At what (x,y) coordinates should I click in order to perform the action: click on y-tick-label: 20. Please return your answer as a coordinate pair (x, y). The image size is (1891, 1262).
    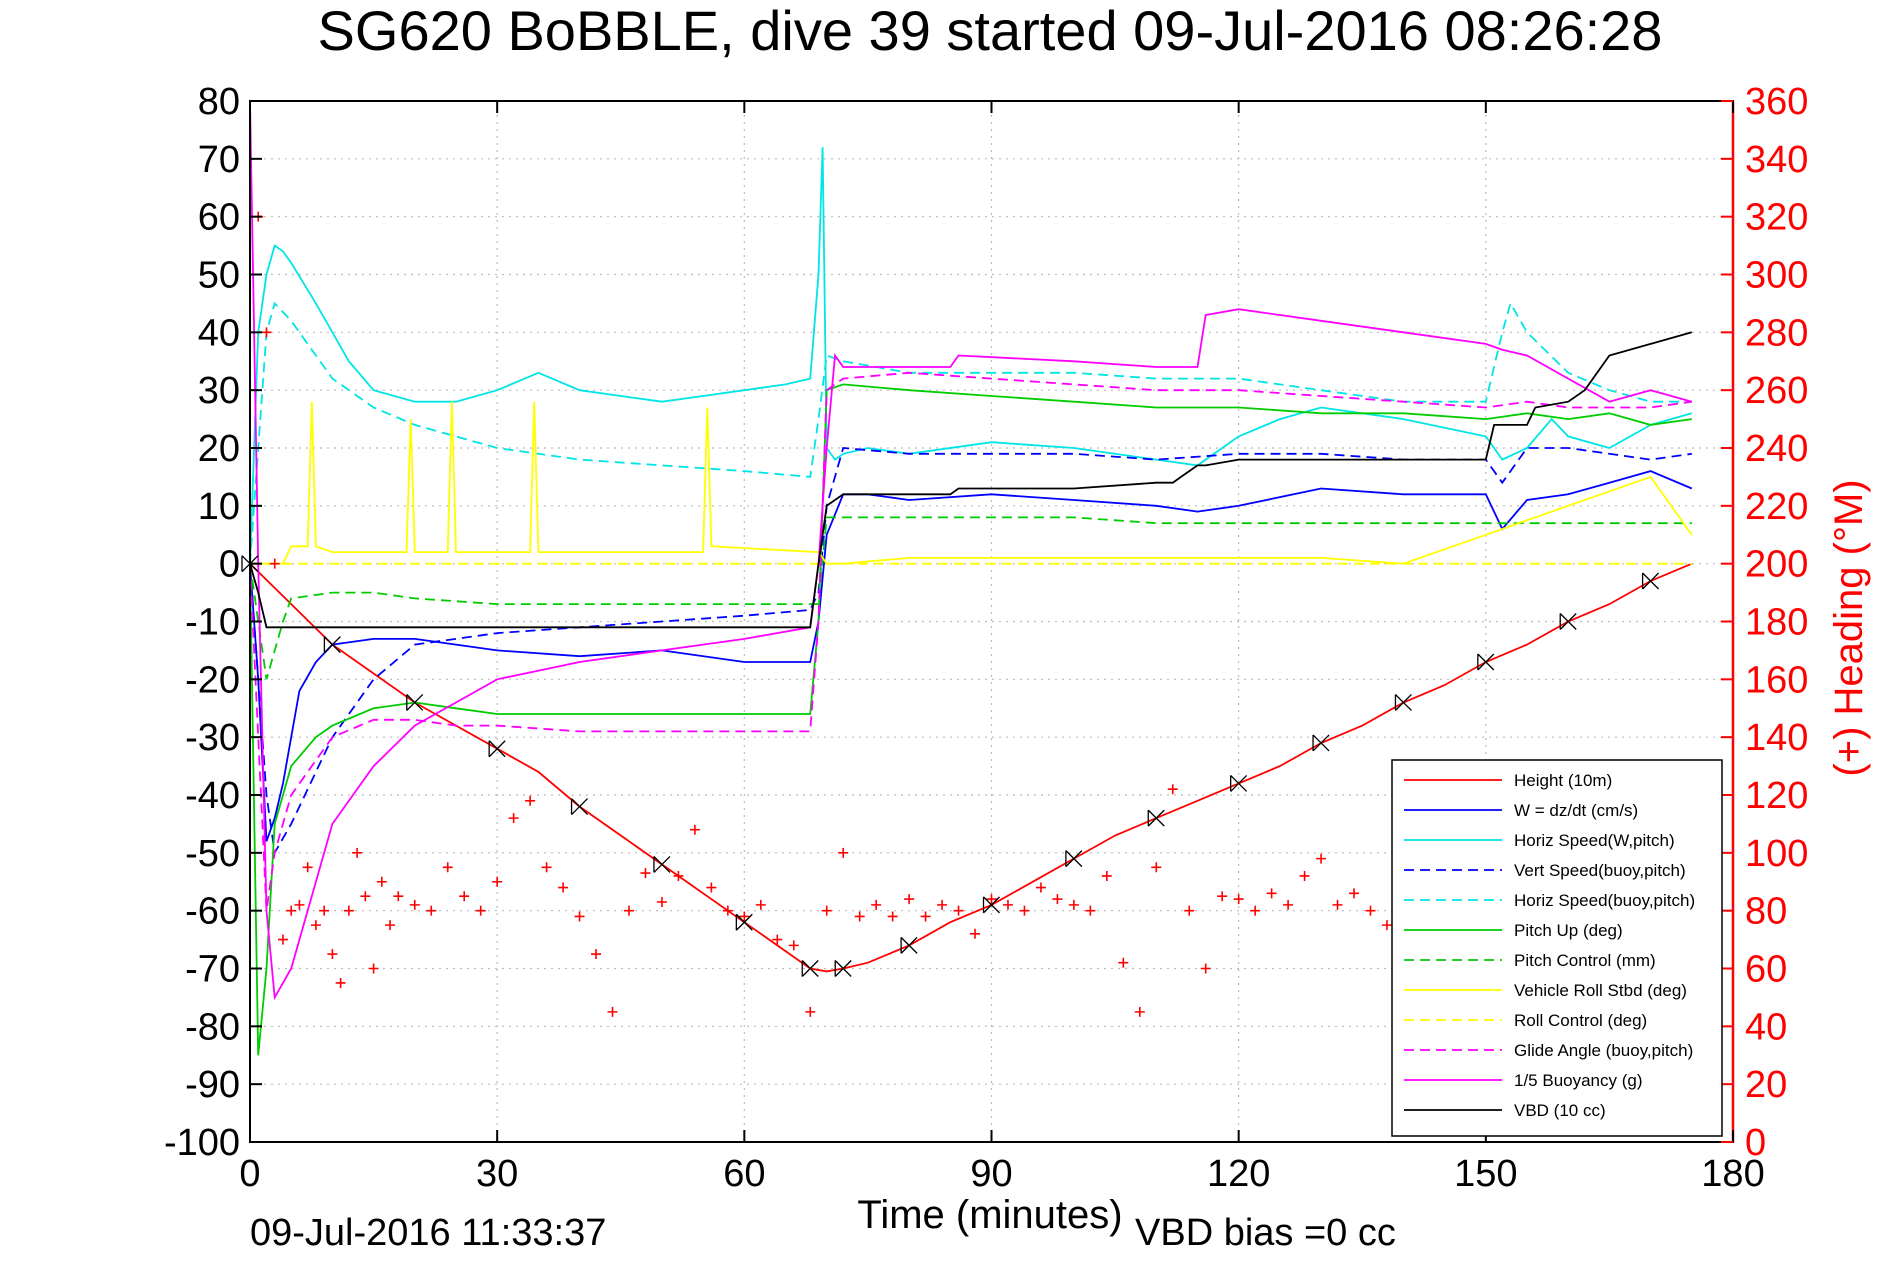
    Looking at the image, I should click on (219, 449).